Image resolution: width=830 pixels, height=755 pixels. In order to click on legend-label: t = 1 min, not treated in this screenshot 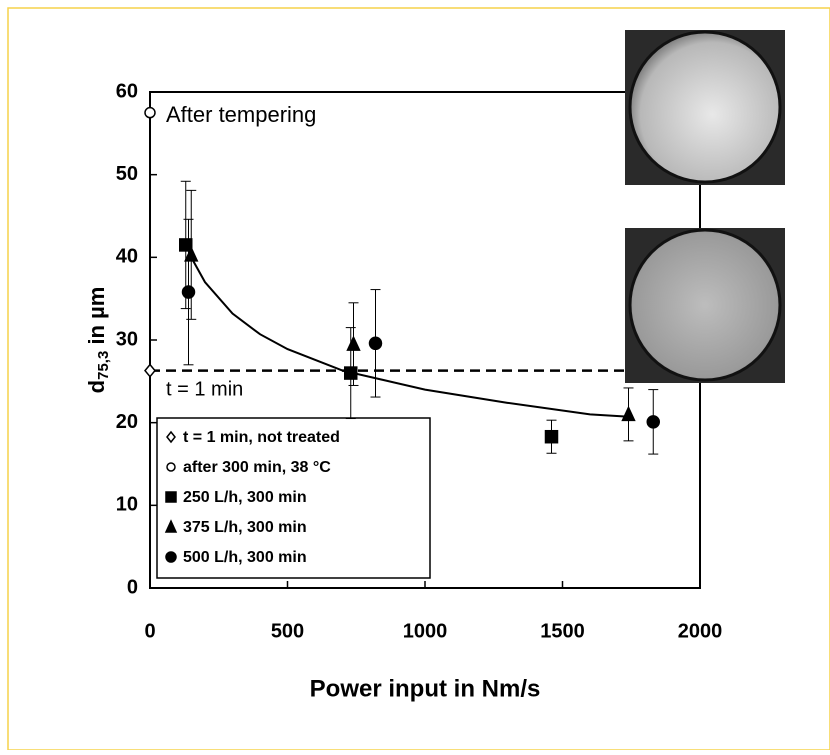, I will do `click(261, 437)`.